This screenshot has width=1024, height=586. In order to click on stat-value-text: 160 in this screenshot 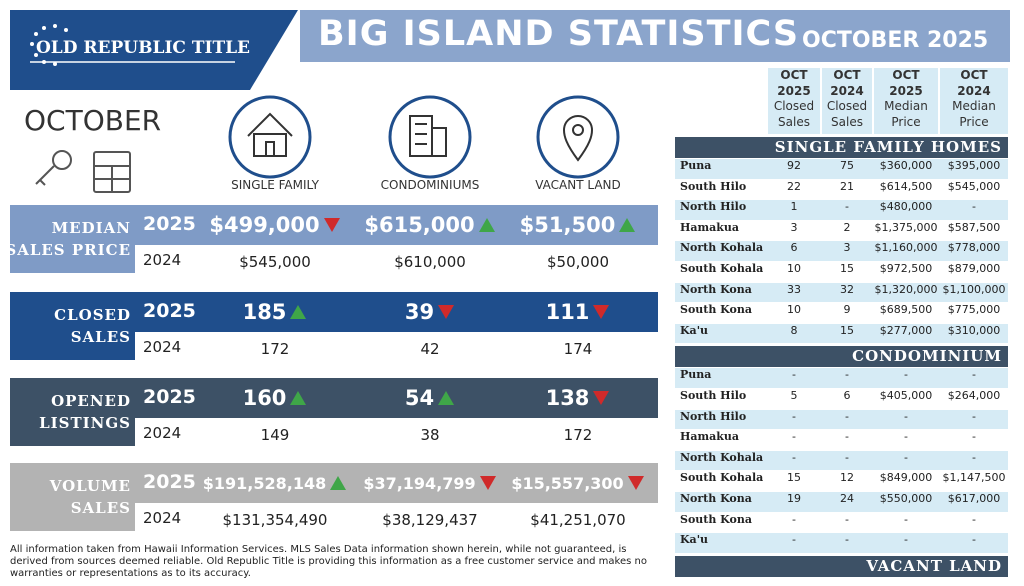, I will do `click(264, 398)`.